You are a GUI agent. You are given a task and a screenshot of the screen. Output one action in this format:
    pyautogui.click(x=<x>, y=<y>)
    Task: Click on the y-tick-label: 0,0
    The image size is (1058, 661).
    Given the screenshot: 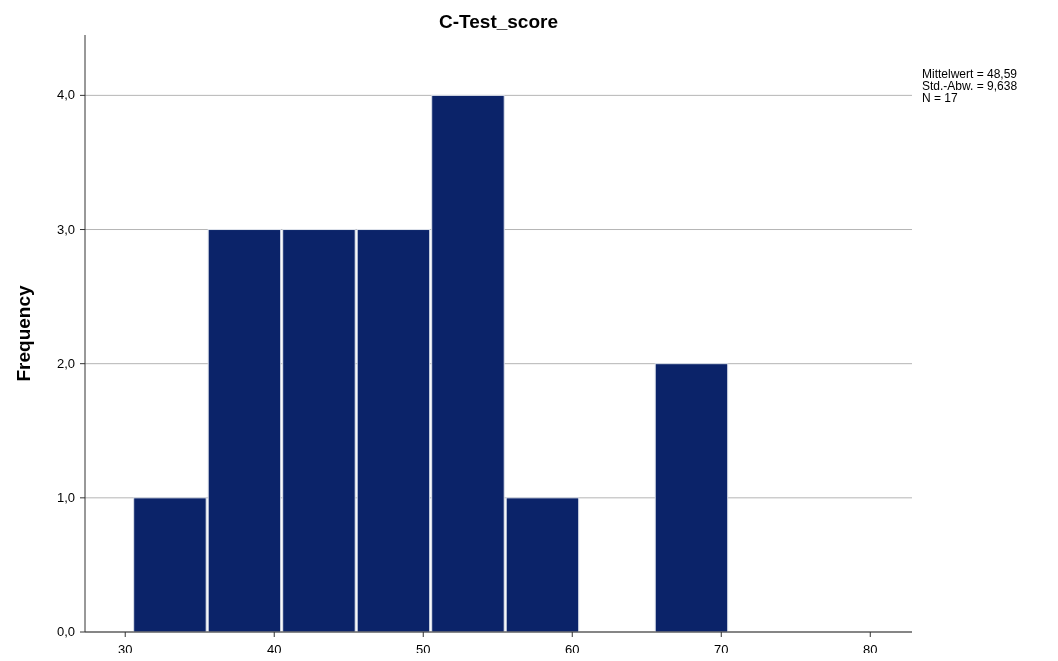 What is the action you would take?
    pyautogui.click(x=65, y=631)
    